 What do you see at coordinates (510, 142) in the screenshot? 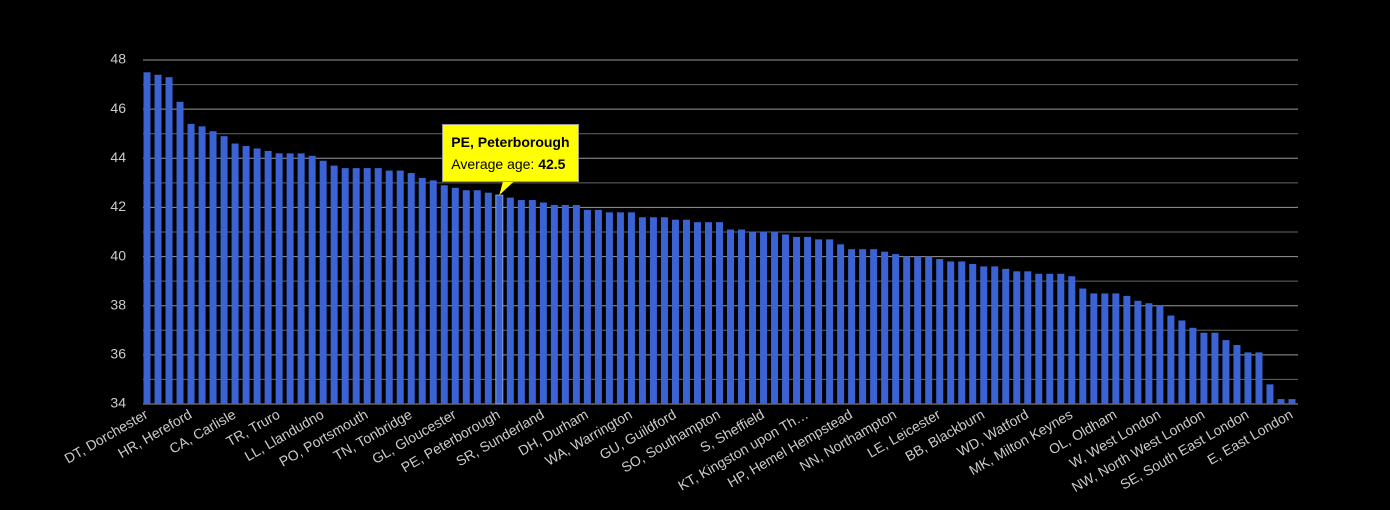
I see `tooltip-title: PE, Peterborough` at bounding box center [510, 142].